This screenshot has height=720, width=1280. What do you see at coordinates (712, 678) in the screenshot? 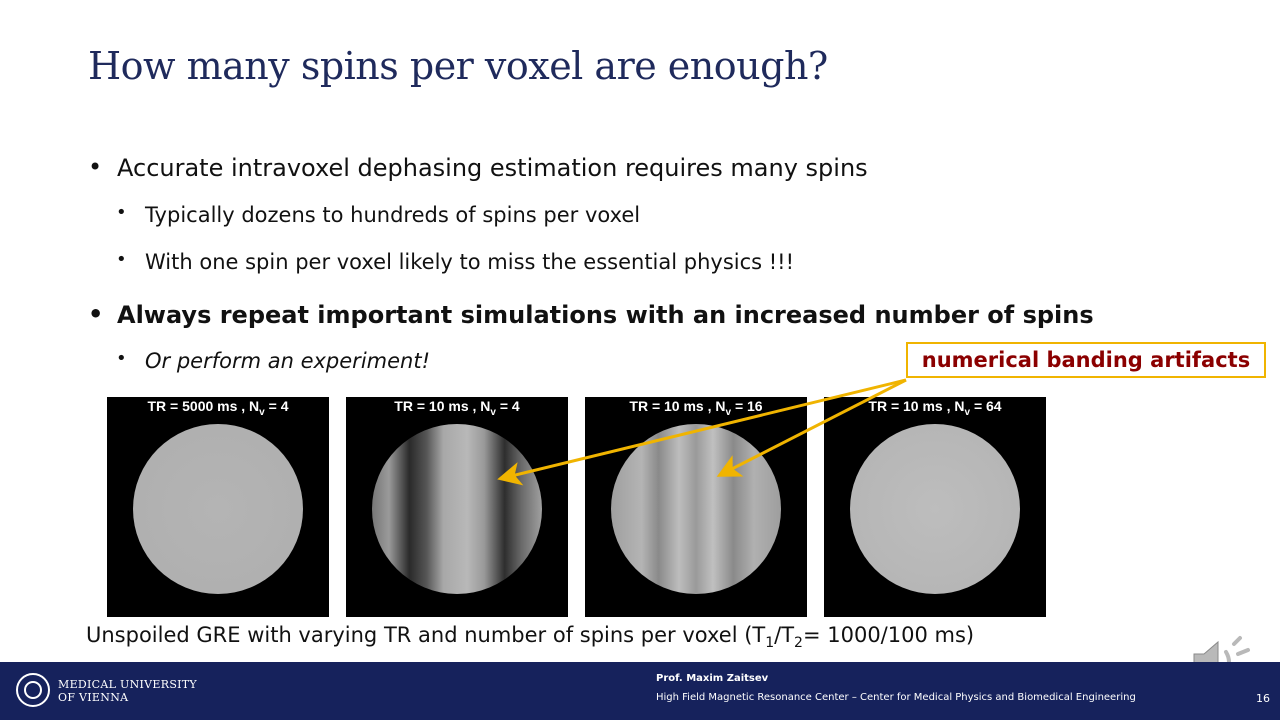
I see `author-name: Prof. Maxim Zaitsev` at bounding box center [712, 678].